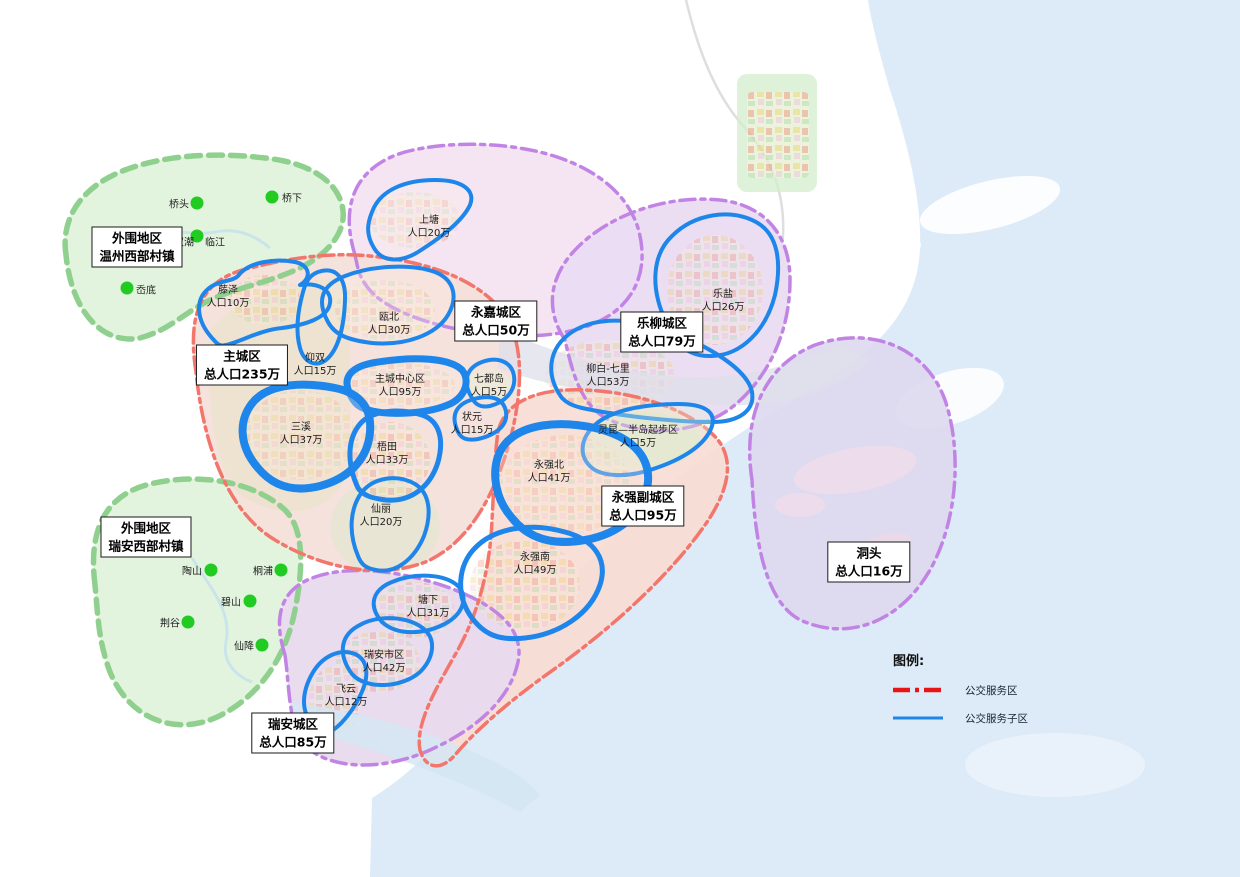  I want to click on town-dot-tongpu, so click(281, 570).